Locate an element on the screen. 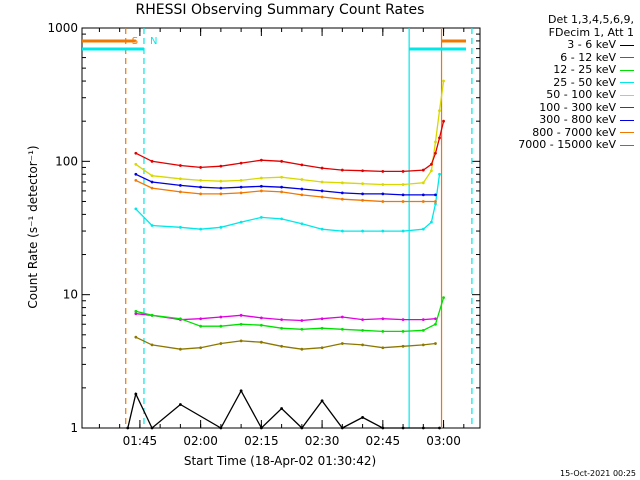  legend-entry: 3 - 6 keV is located at coordinates (576, 45).